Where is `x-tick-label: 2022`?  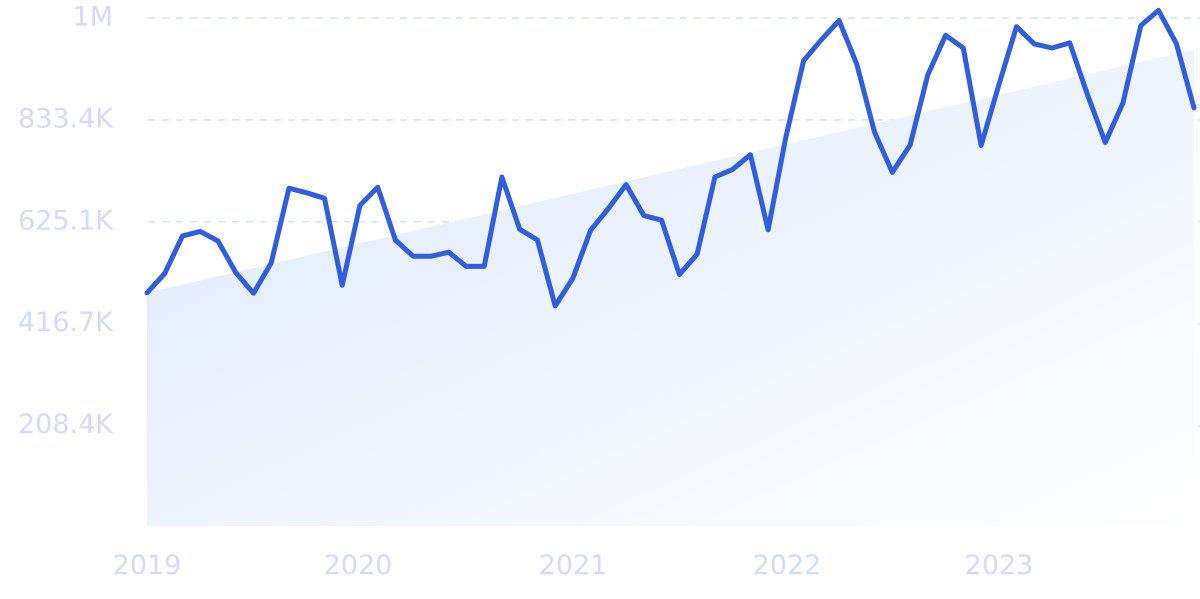 x-tick-label: 2022 is located at coordinates (787, 565).